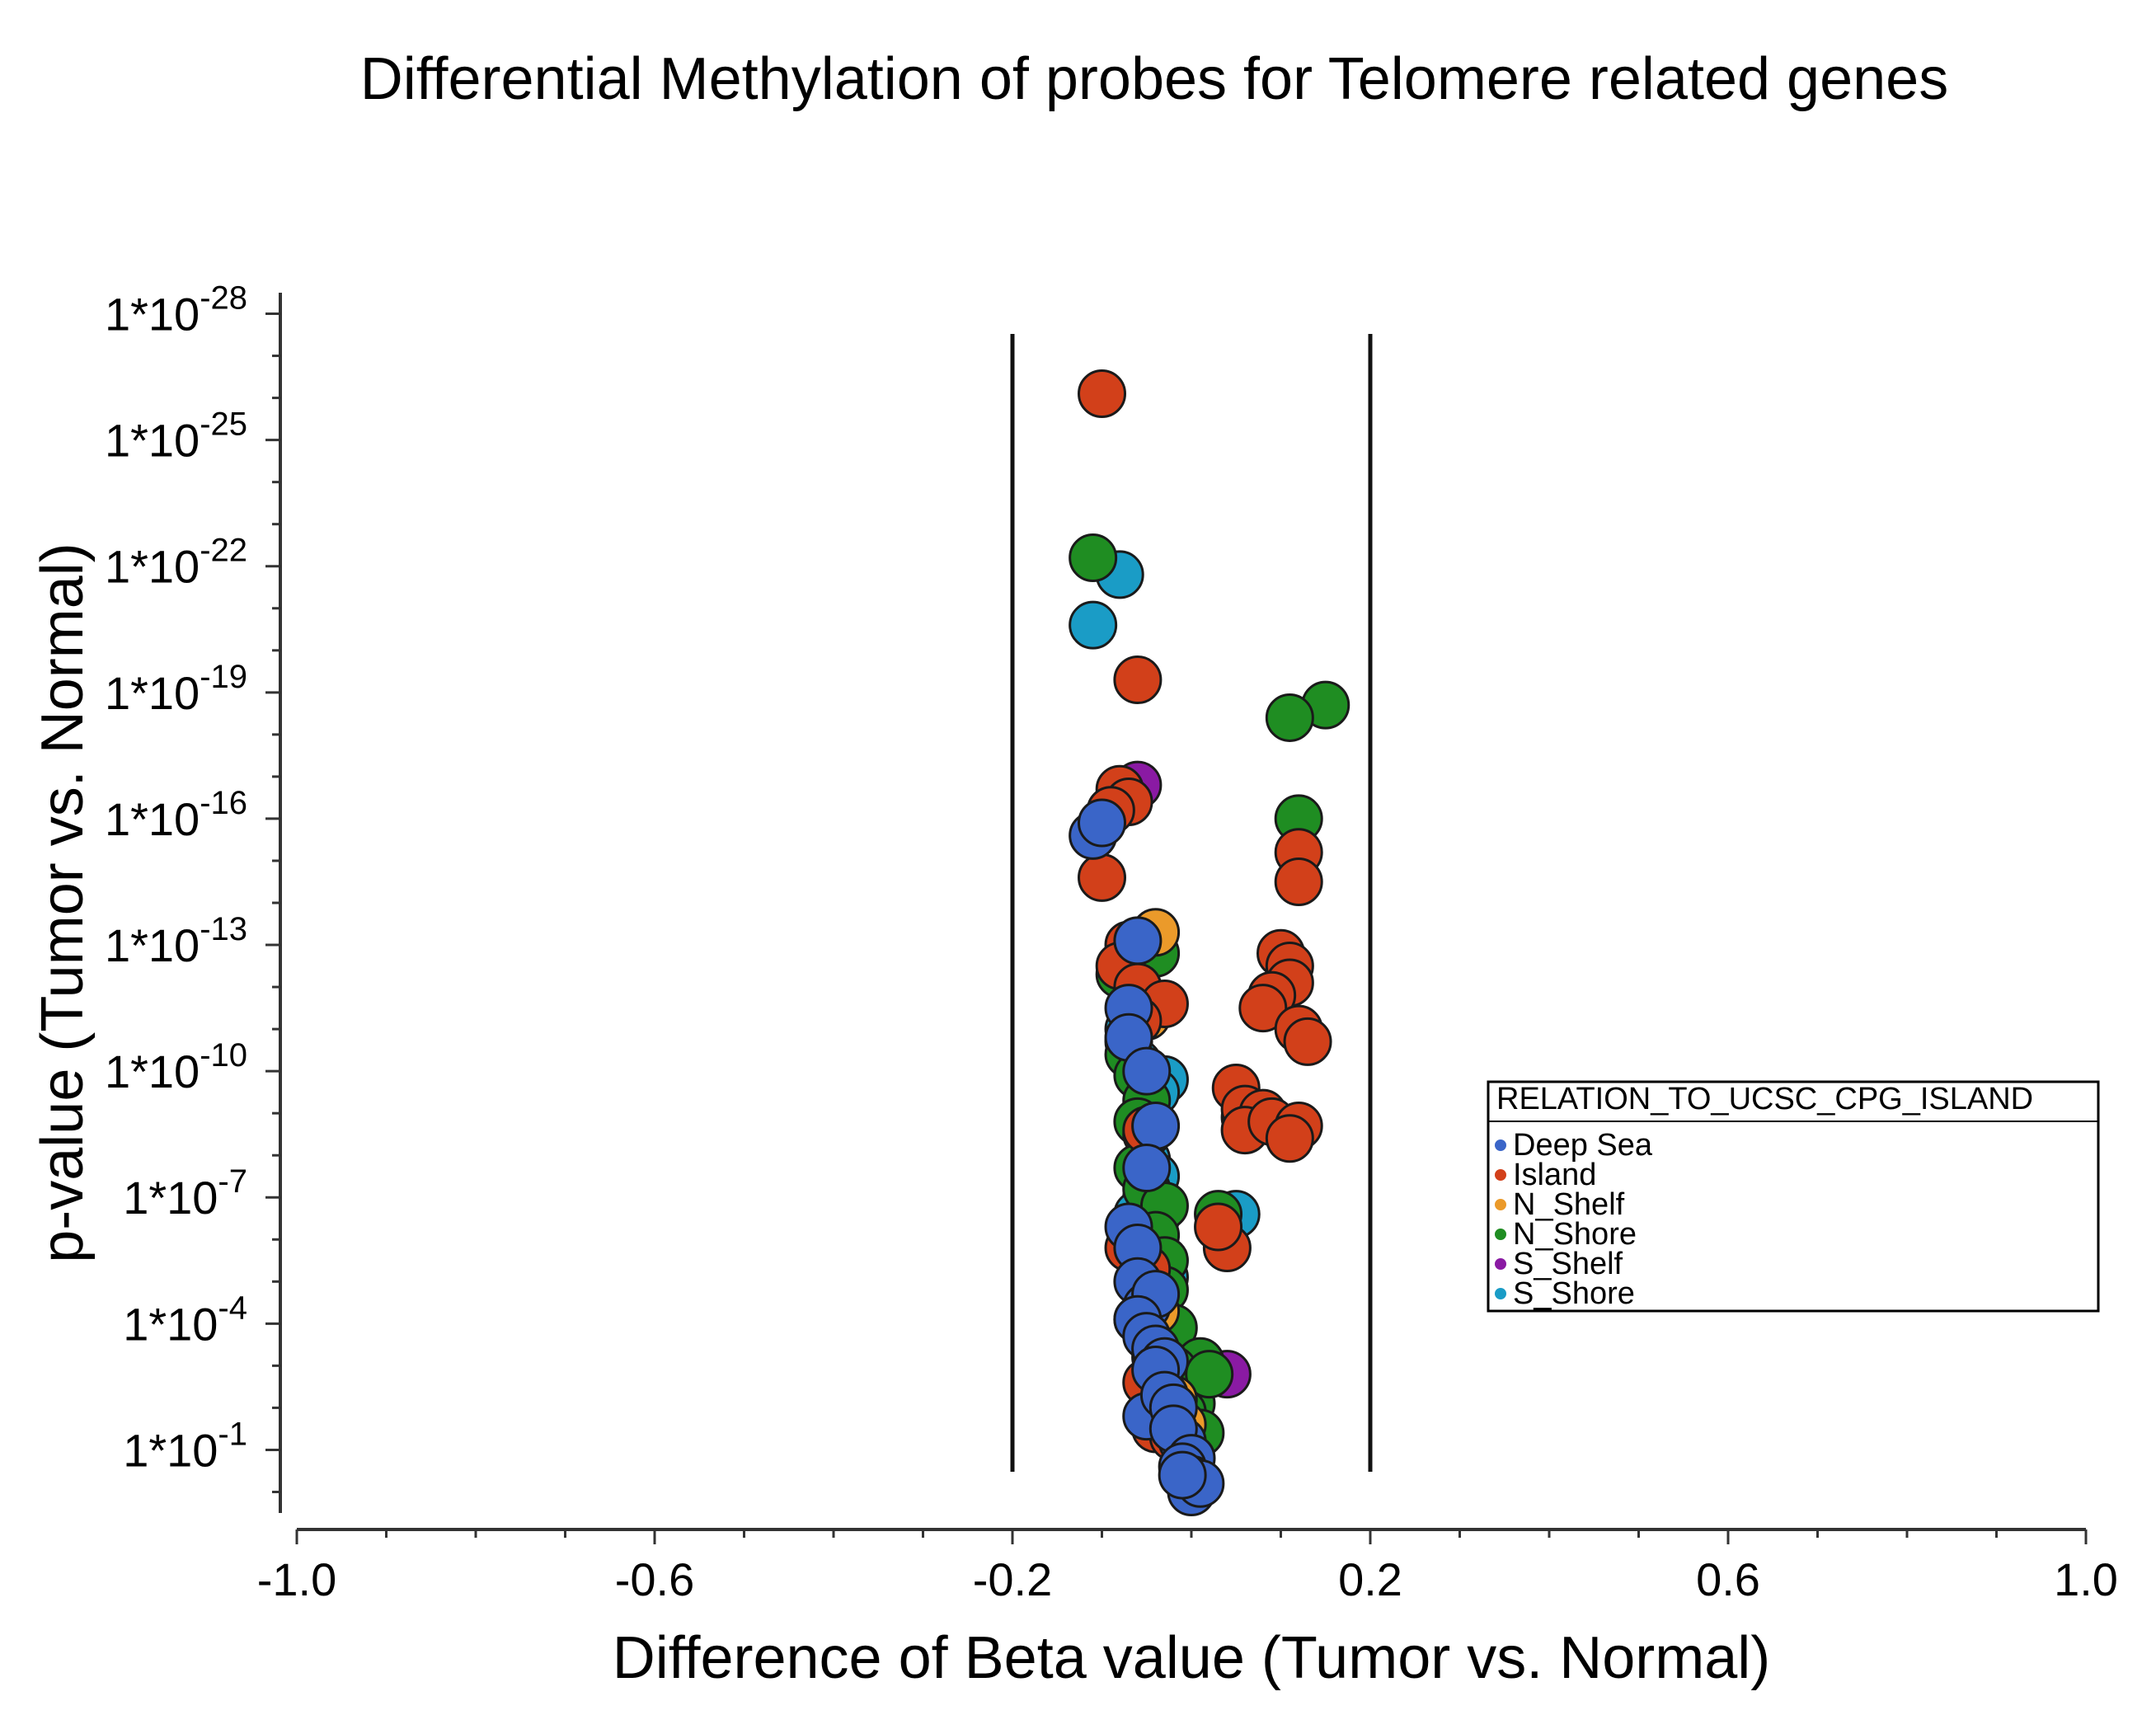  Describe the element at coordinates (63, 903) in the screenshot. I see `y-axis-title: p-value (Tumor vs. Normal)` at that location.